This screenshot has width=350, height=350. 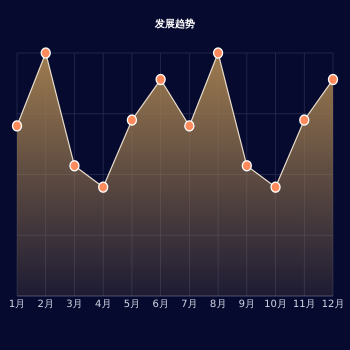 What do you see at coordinates (17, 304) in the screenshot?
I see `x-tick-label: 1月` at bounding box center [17, 304].